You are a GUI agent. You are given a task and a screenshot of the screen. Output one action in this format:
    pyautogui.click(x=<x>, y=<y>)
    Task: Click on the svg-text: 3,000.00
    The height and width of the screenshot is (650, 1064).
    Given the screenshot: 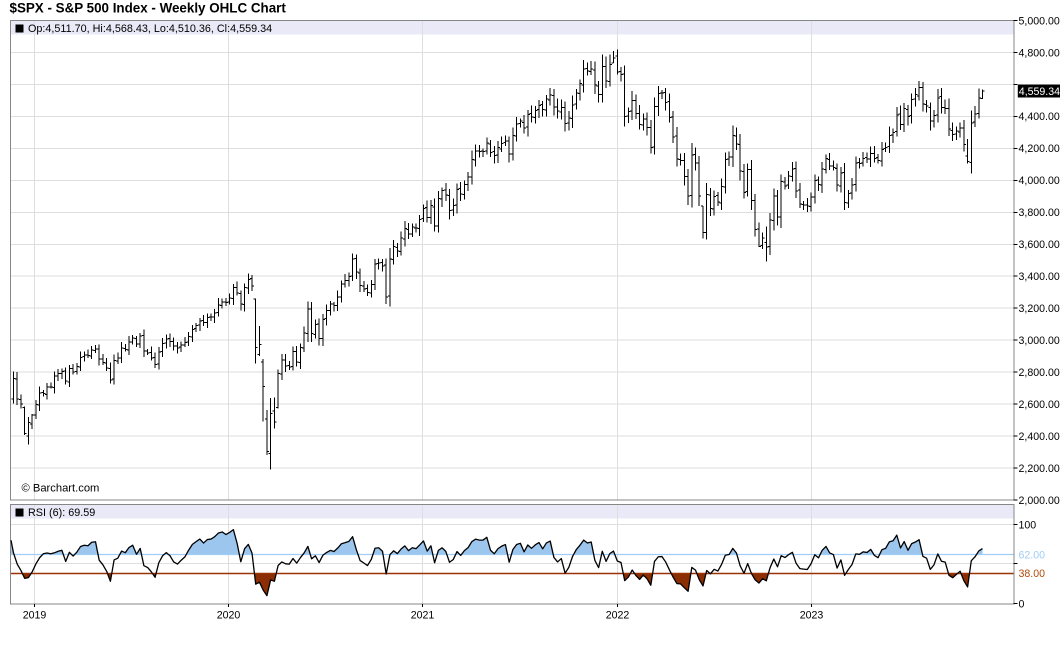 What is the action you would take?
    pyautogui.click(x=1039, y=341)
    